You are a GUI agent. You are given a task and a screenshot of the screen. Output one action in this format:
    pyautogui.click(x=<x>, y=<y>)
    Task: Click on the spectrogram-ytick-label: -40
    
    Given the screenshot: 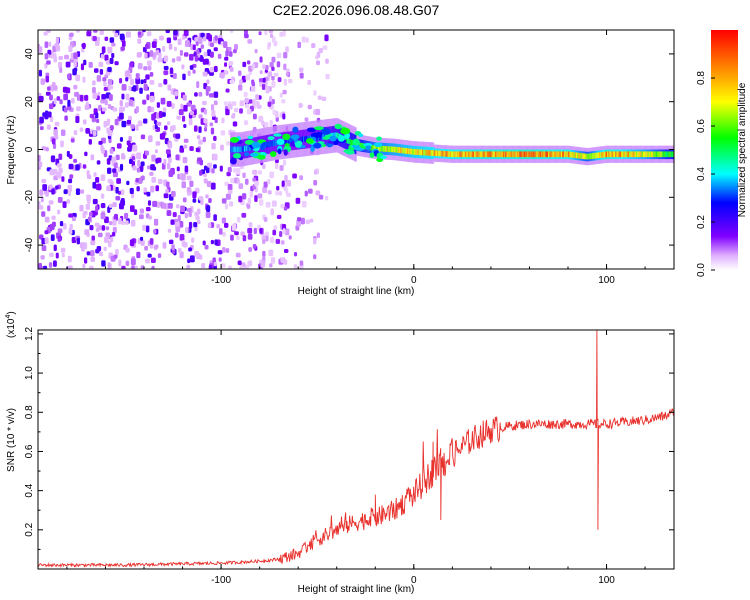 What is the action you would take?
    pyautogui.click(x=29, y=244)
    